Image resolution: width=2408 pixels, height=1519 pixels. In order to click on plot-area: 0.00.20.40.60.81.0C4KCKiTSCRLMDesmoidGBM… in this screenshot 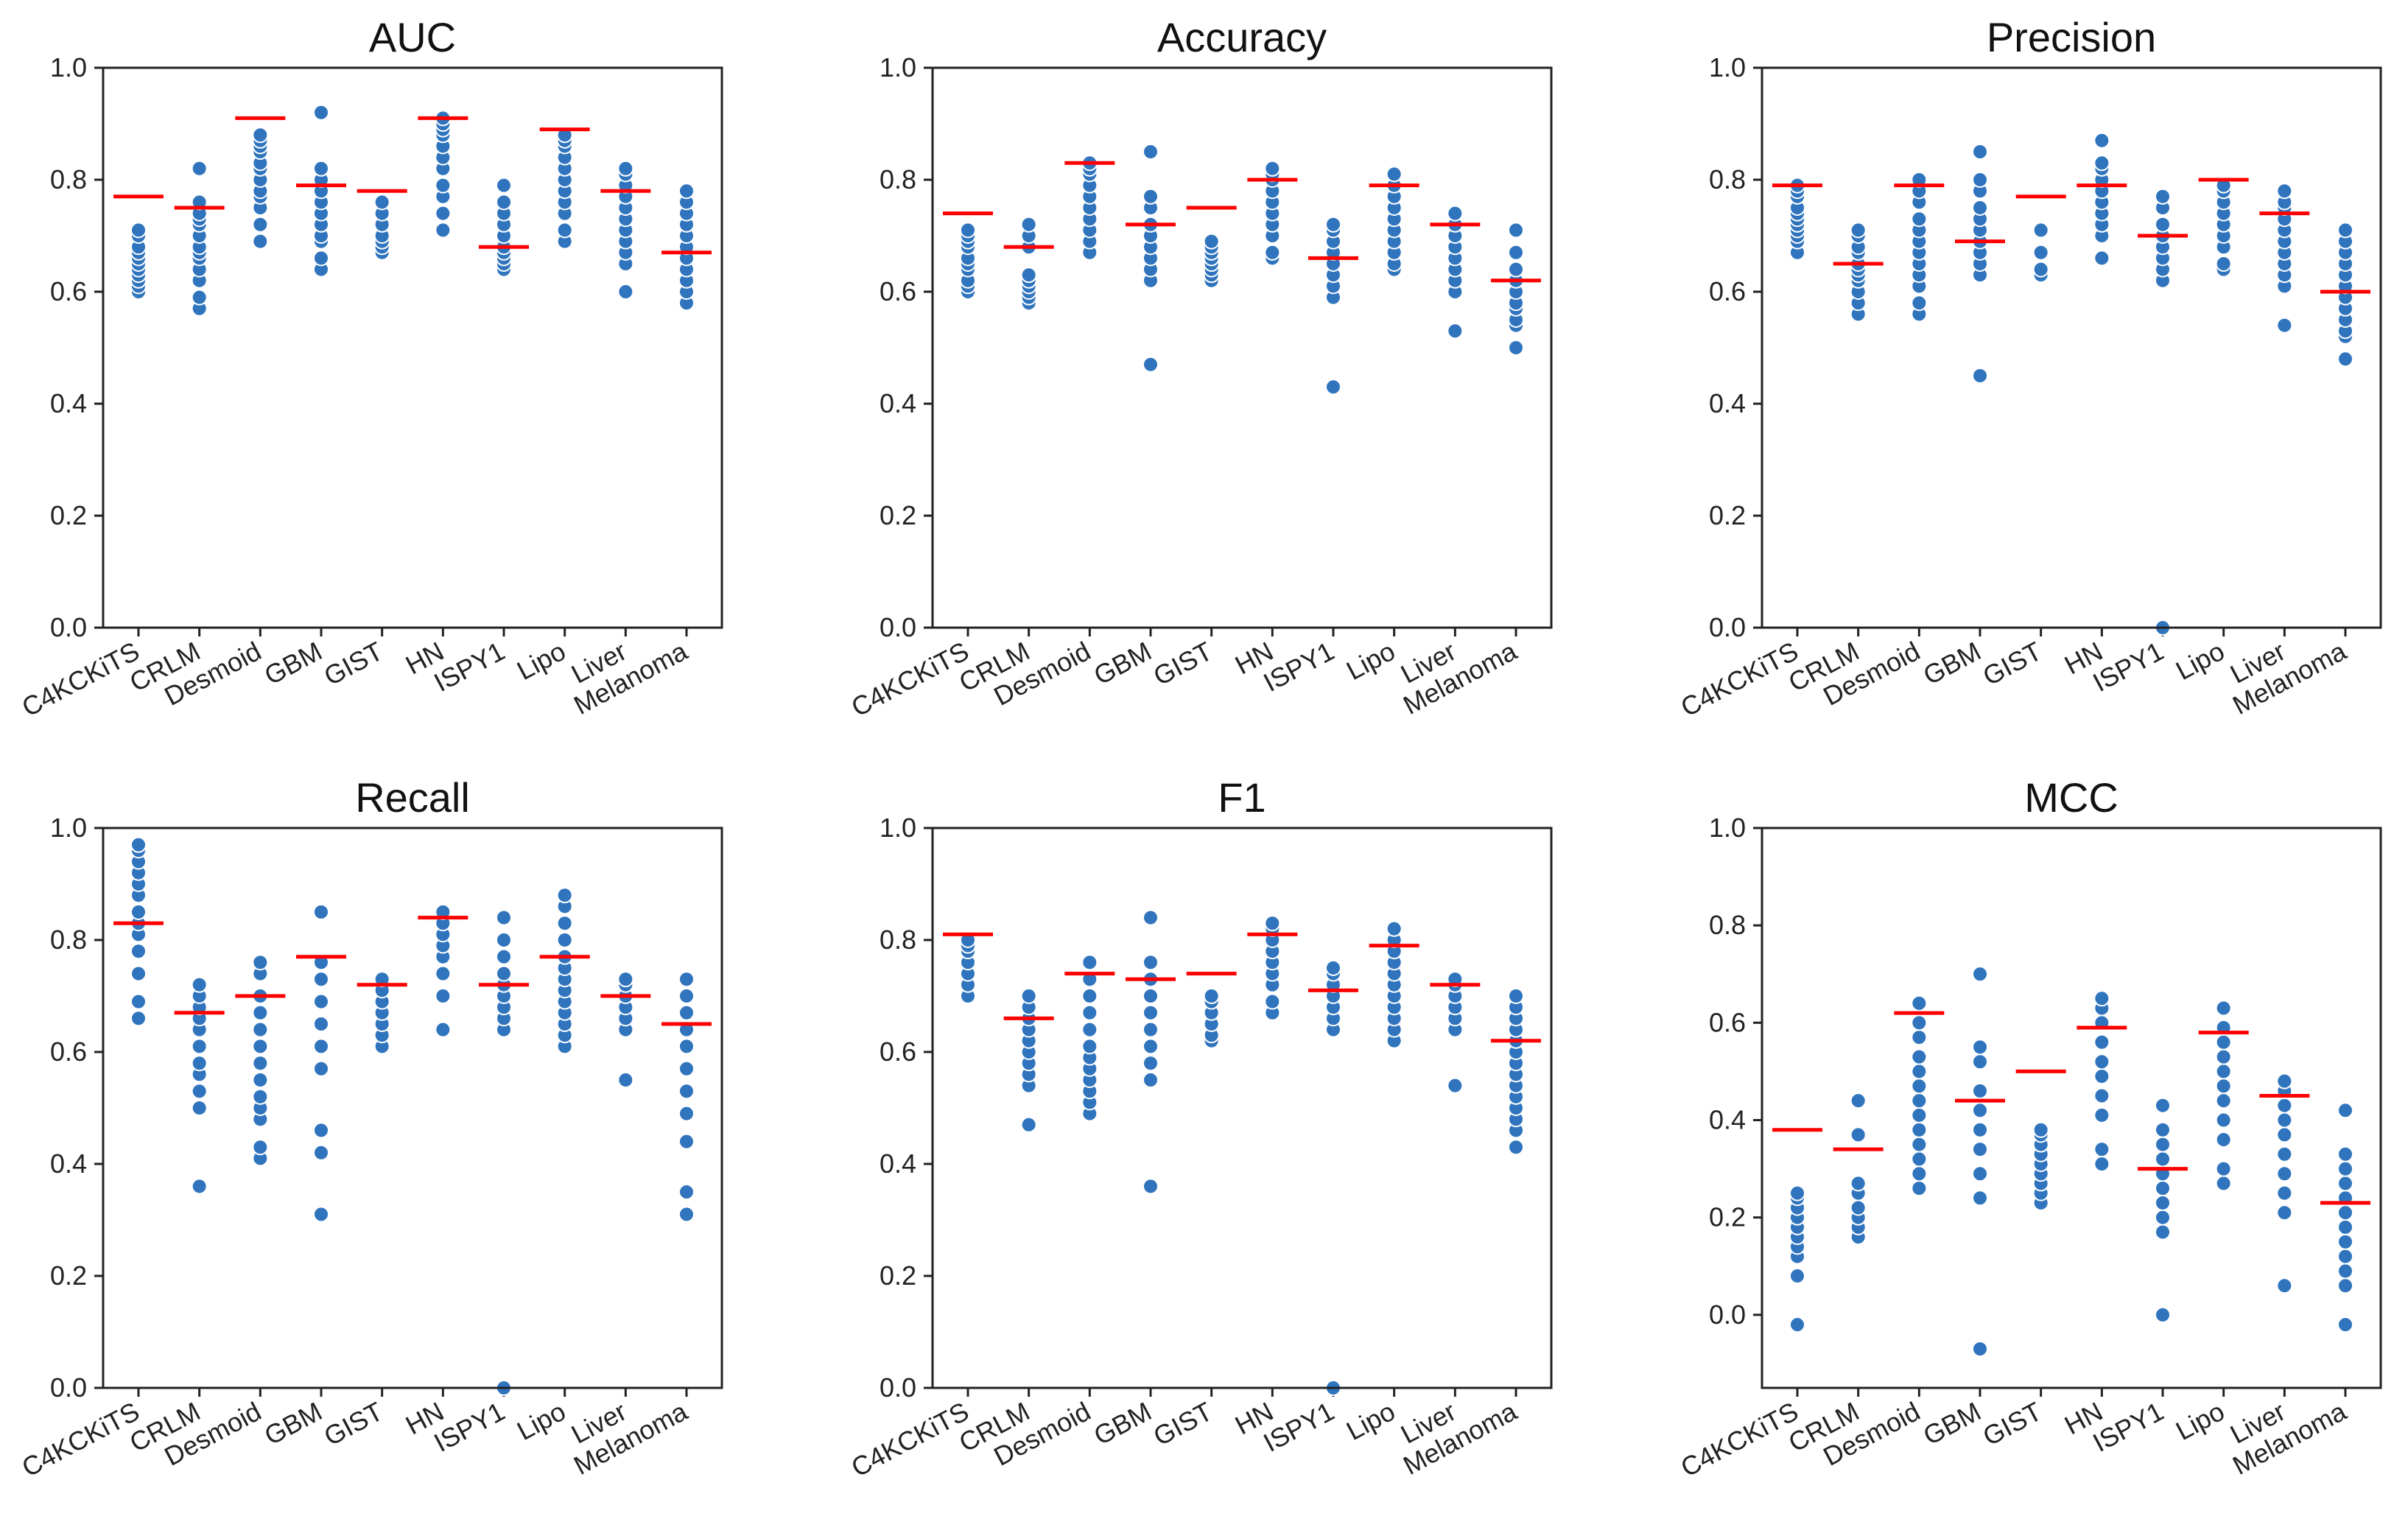, I will do `click(1193, 1148)`.